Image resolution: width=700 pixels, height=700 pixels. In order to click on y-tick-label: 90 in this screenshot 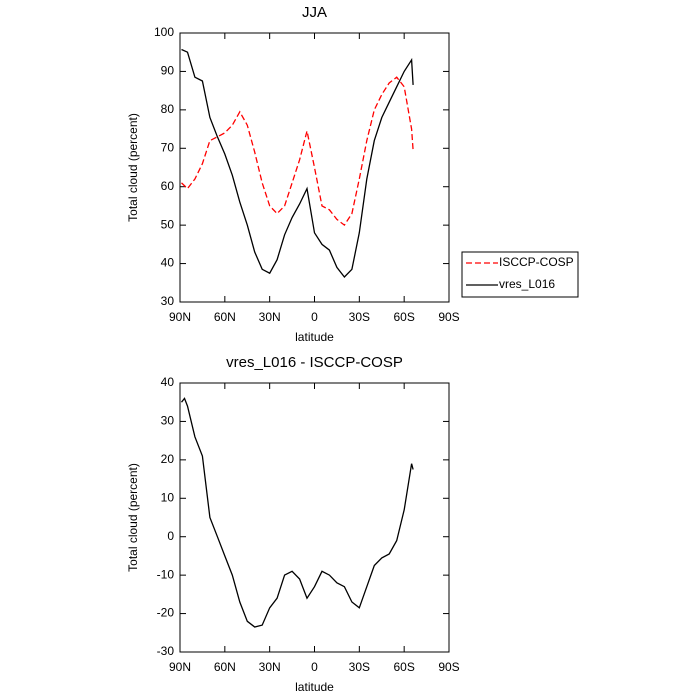, I will do `click(168, 71)`.